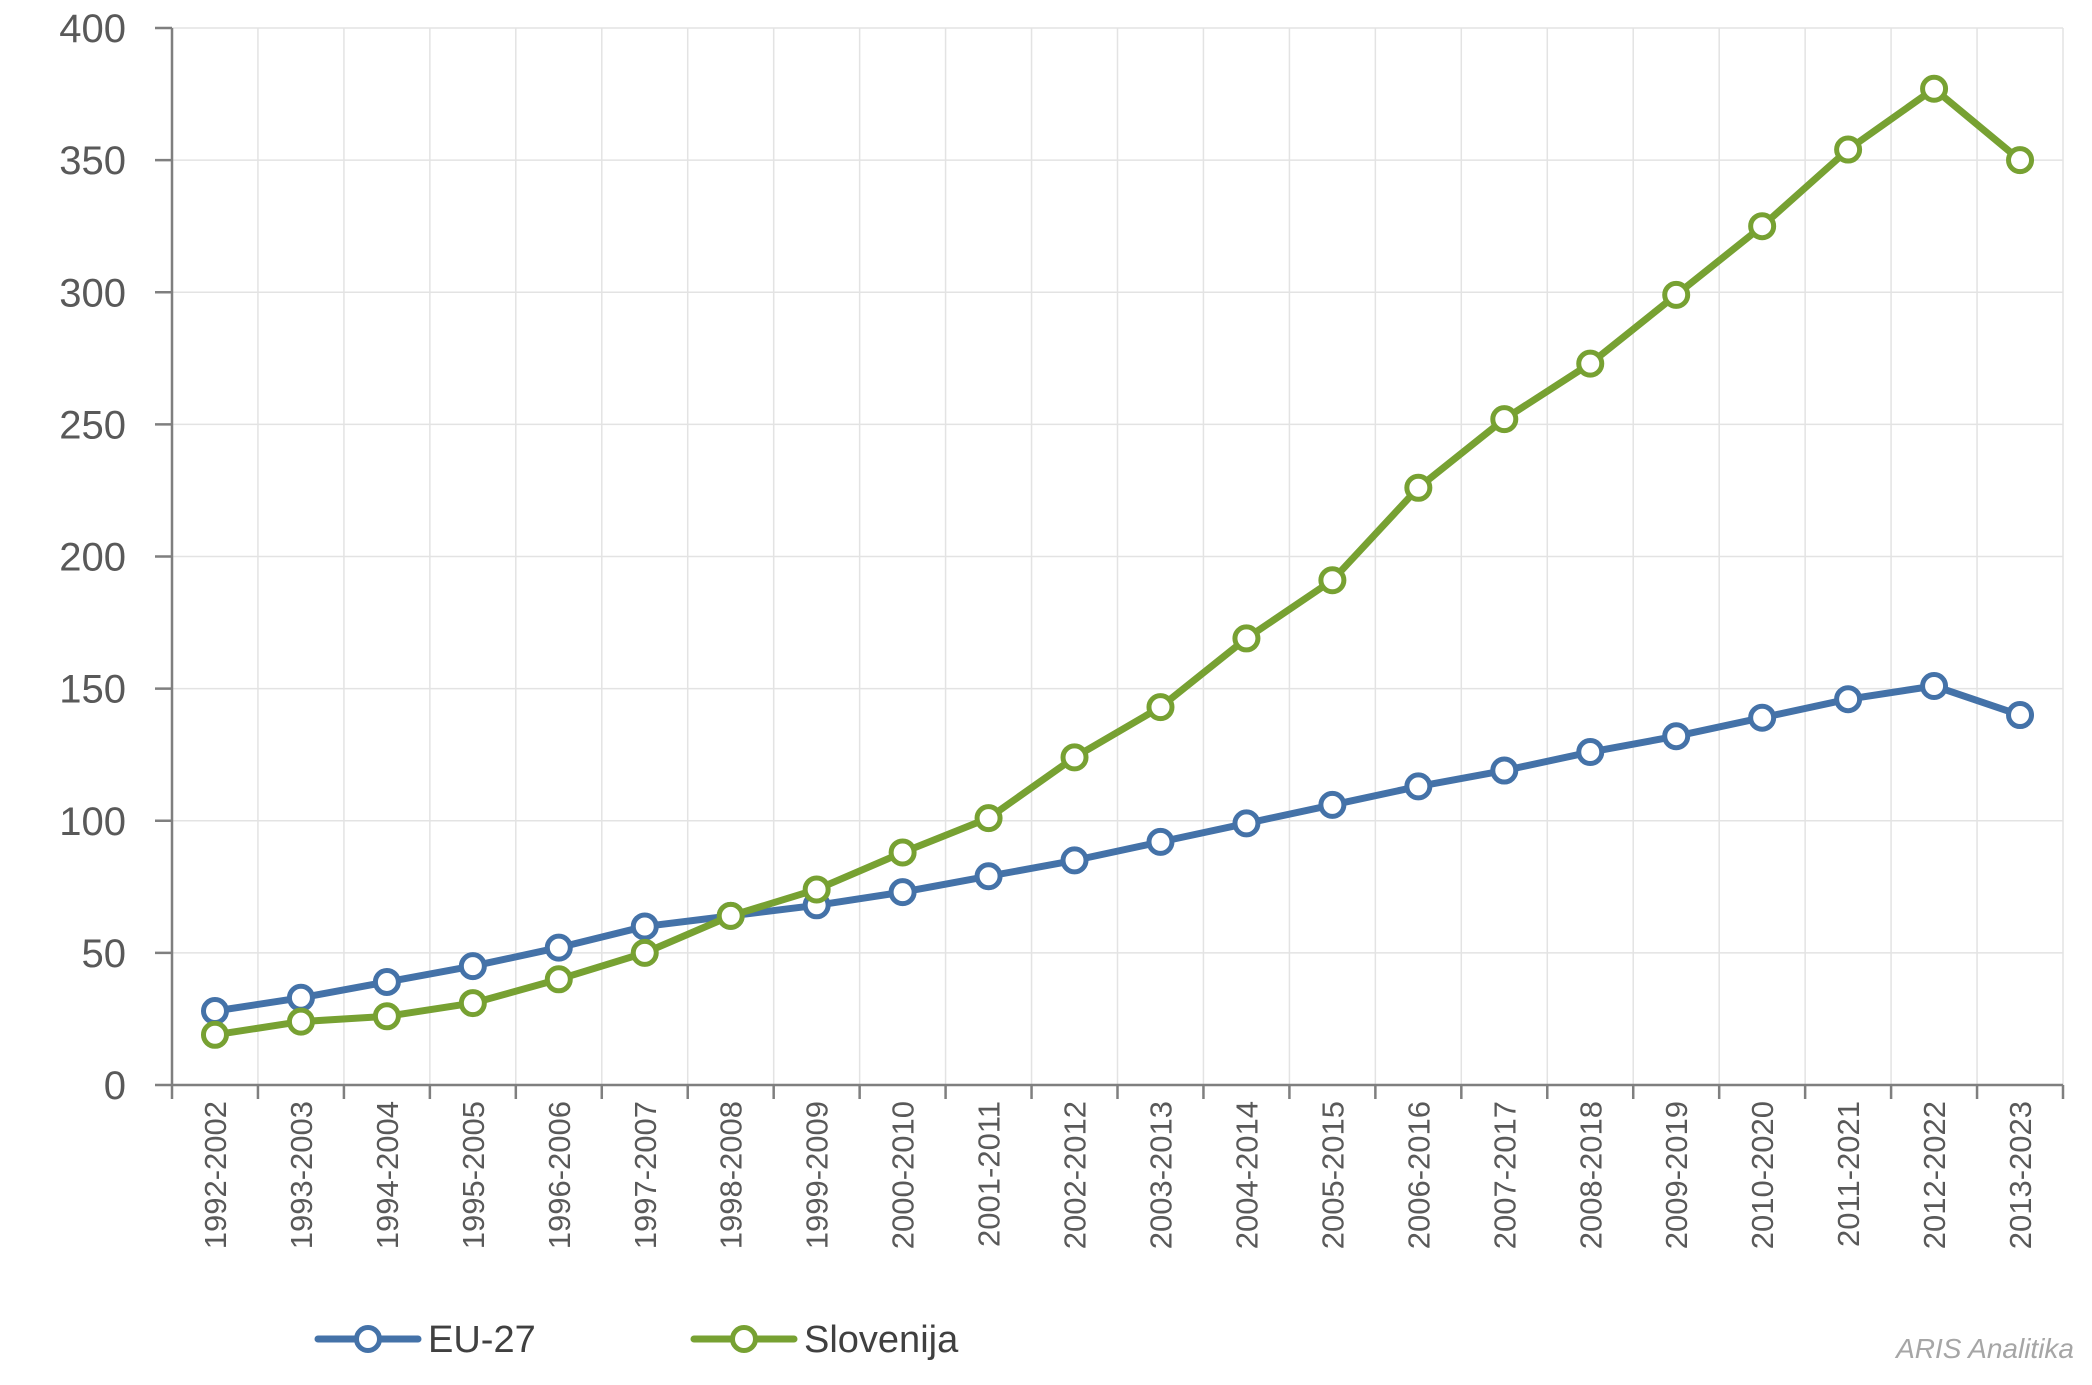  Describe the element at coordinates (989, 1174) in the screenshot. I see `x-tick-label: 2001-2011` at that location.